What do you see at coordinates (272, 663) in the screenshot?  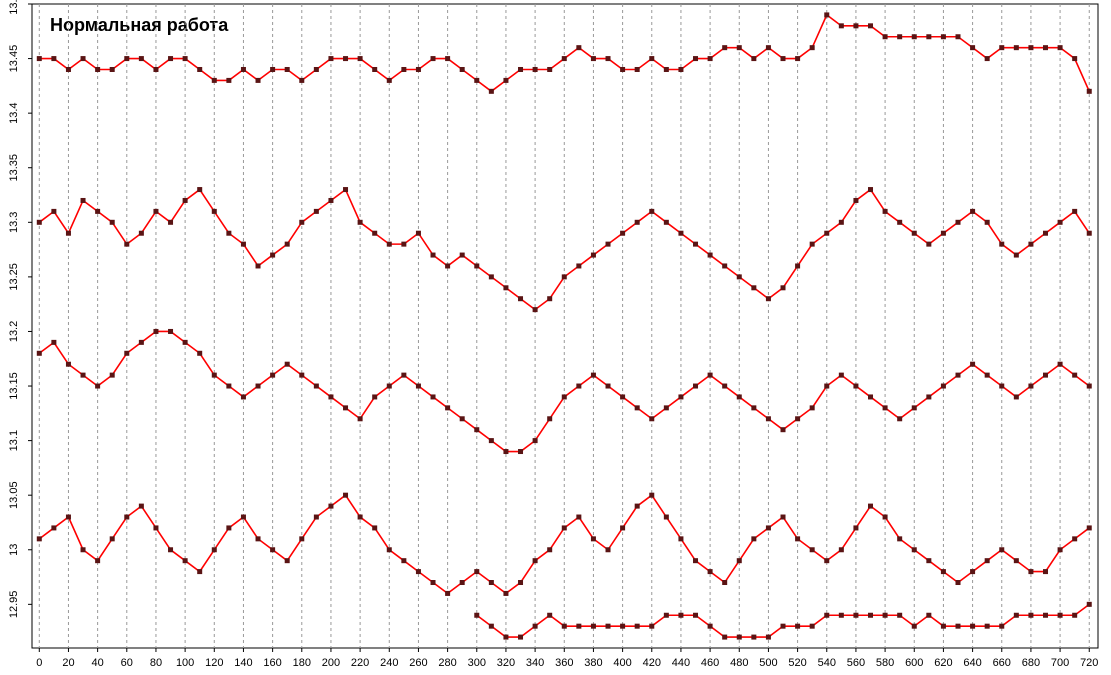 I see `x-tick-label: 160` at bounding box center [272, 663].